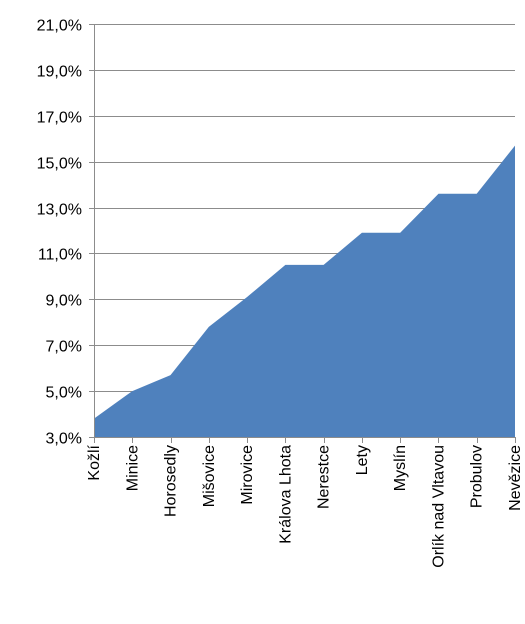 This screenshot has height=624, width=525. I want to click on y-tick-label: 3,0%, so click(64, 439).